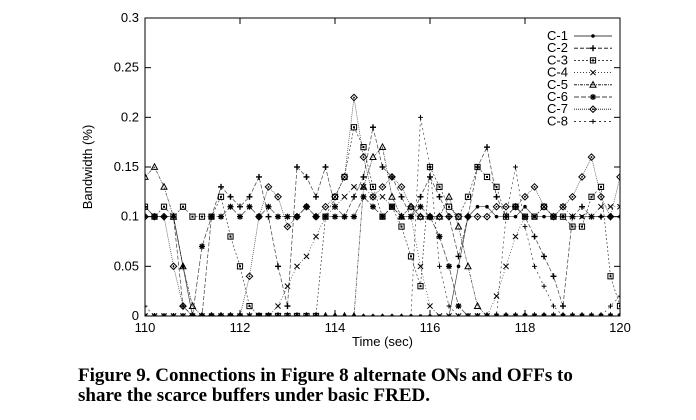 The image size is (696, 420). What do you see at coordinates (579, 120) in the screenshot?
I see `legend-item-c-8: C-8` at bounding box center [579, 120].